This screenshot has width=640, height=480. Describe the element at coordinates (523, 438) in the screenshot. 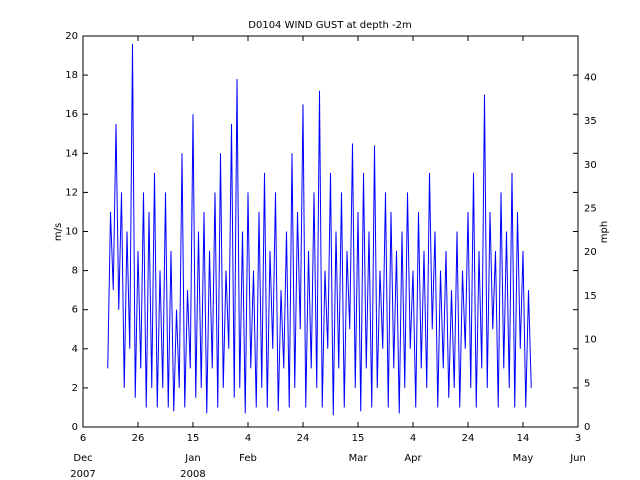

I see `x-tick-label: 14` at that location.